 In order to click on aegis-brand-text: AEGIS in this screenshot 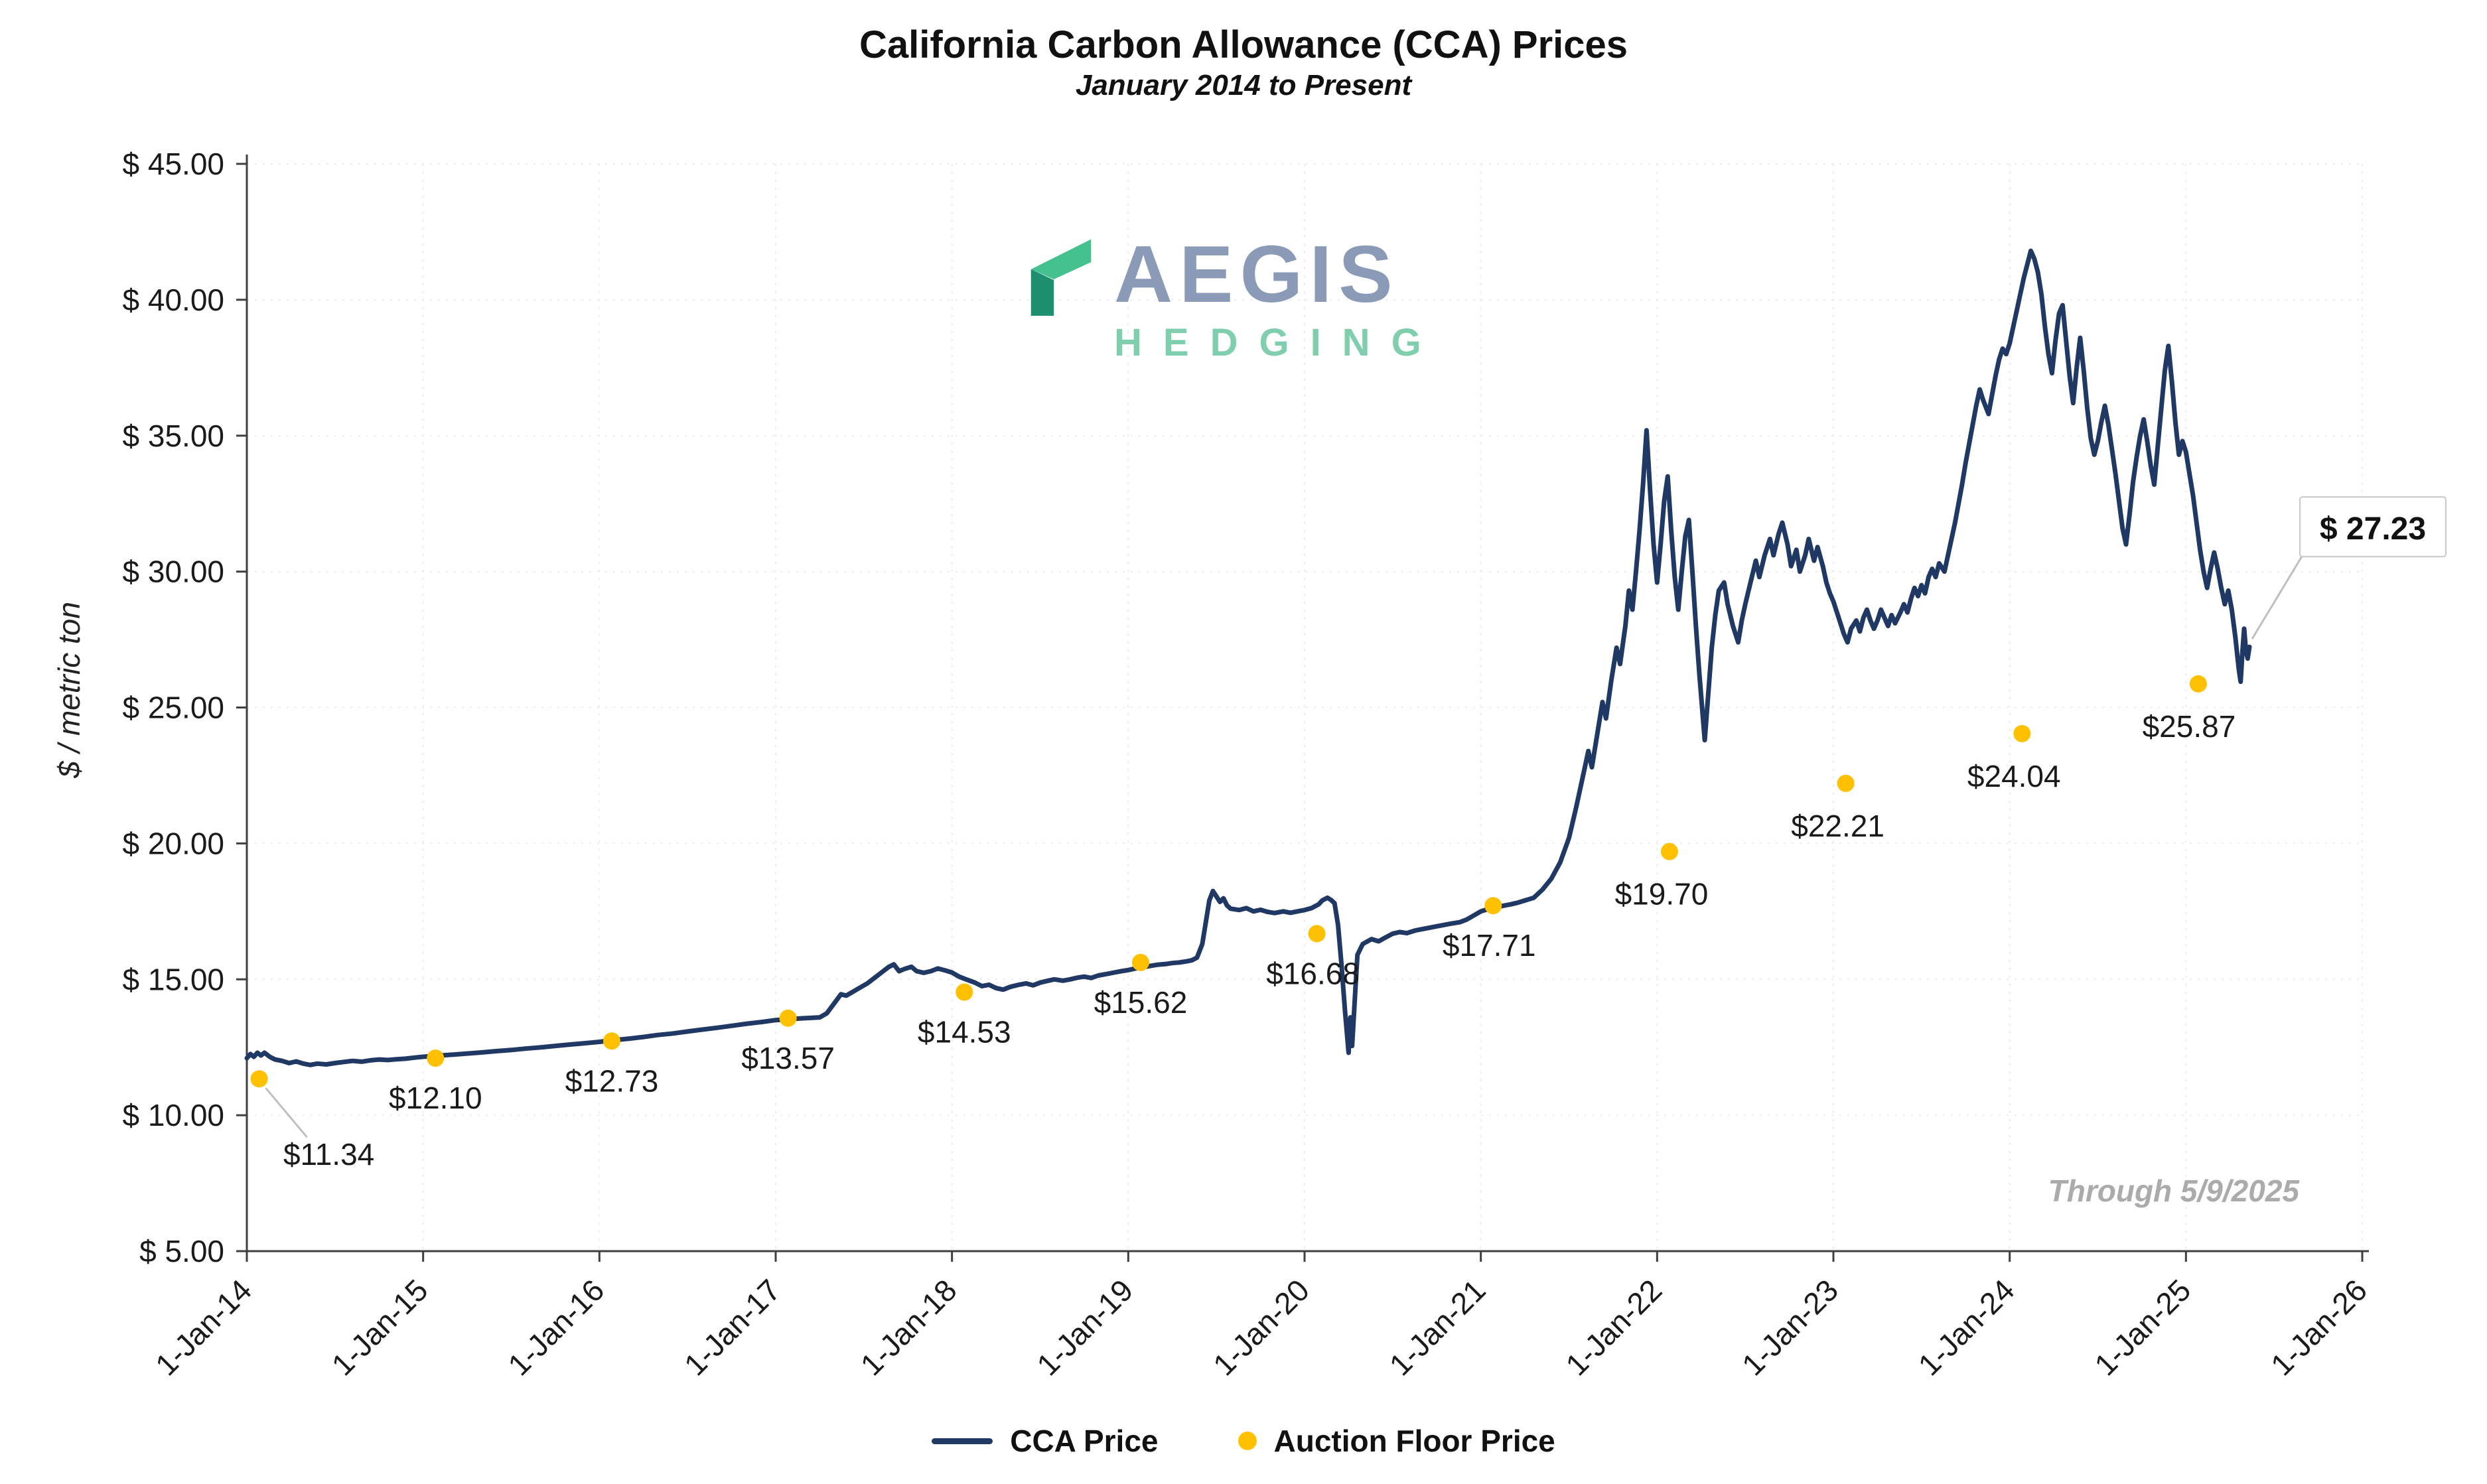, I will do `click(1257, 274)`.